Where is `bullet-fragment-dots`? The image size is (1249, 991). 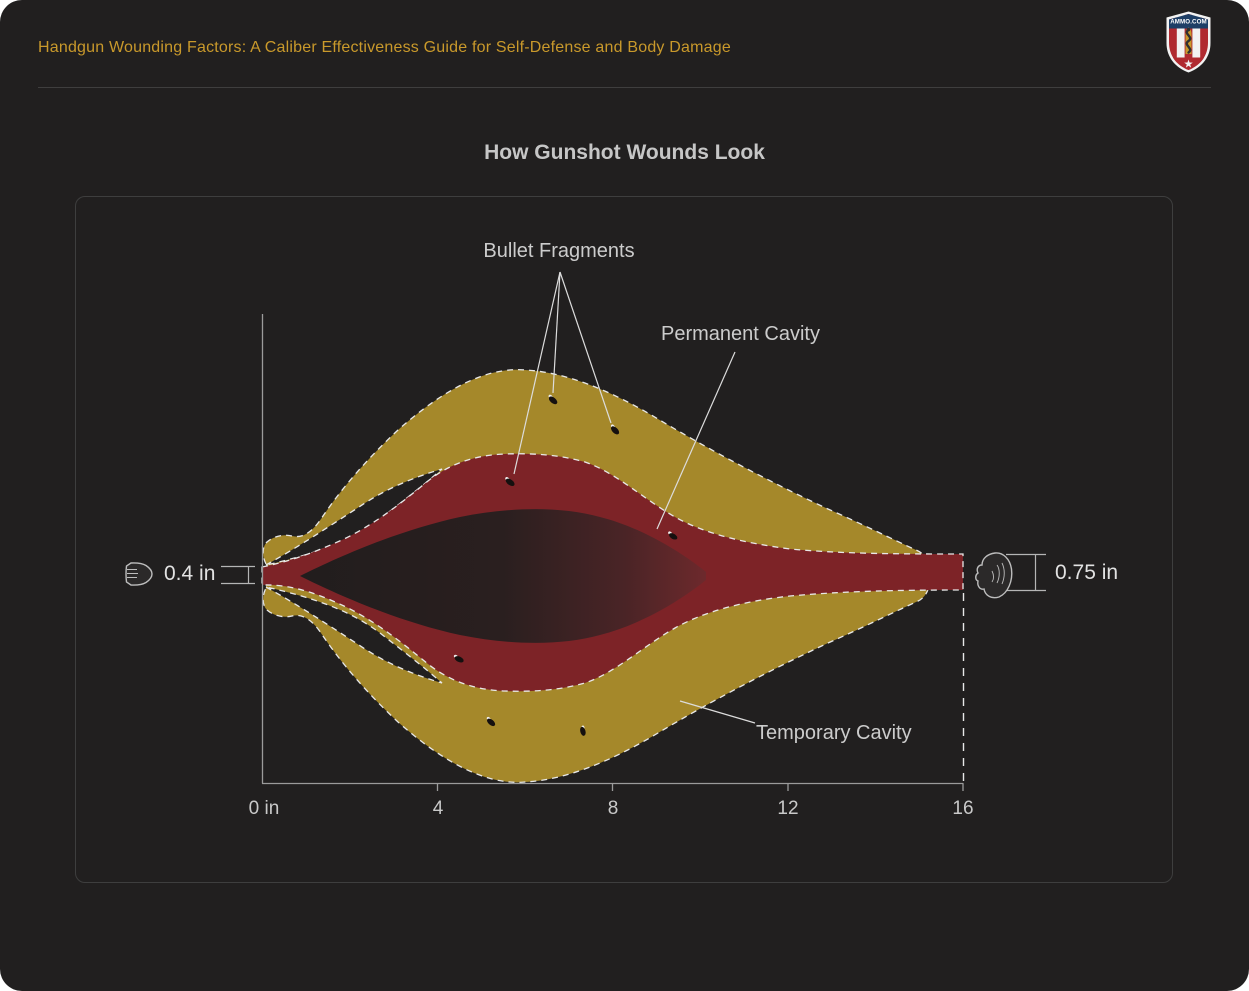
bullet-fragment-dots is located at coordinates (565, 565).